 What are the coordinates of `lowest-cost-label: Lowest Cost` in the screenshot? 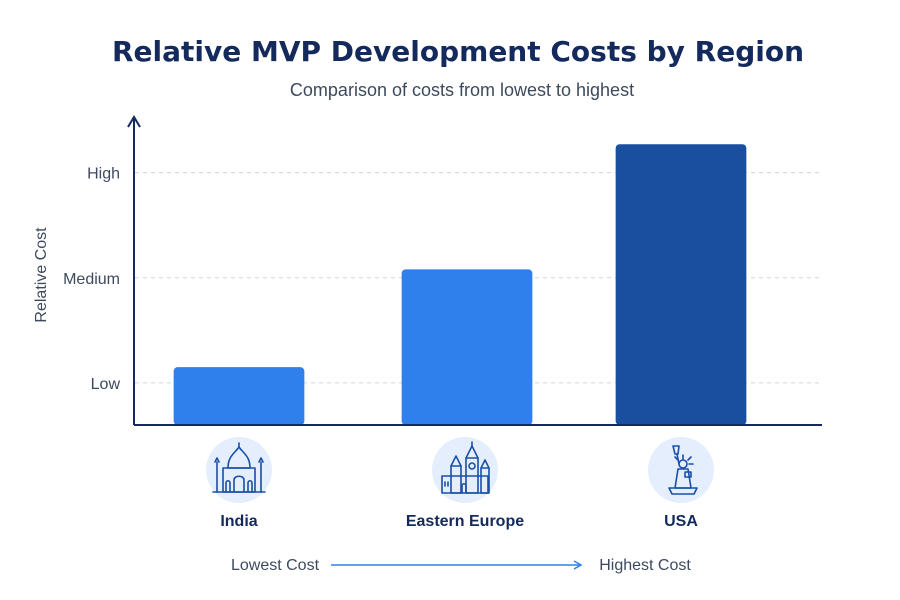 It's located at (275, 565).